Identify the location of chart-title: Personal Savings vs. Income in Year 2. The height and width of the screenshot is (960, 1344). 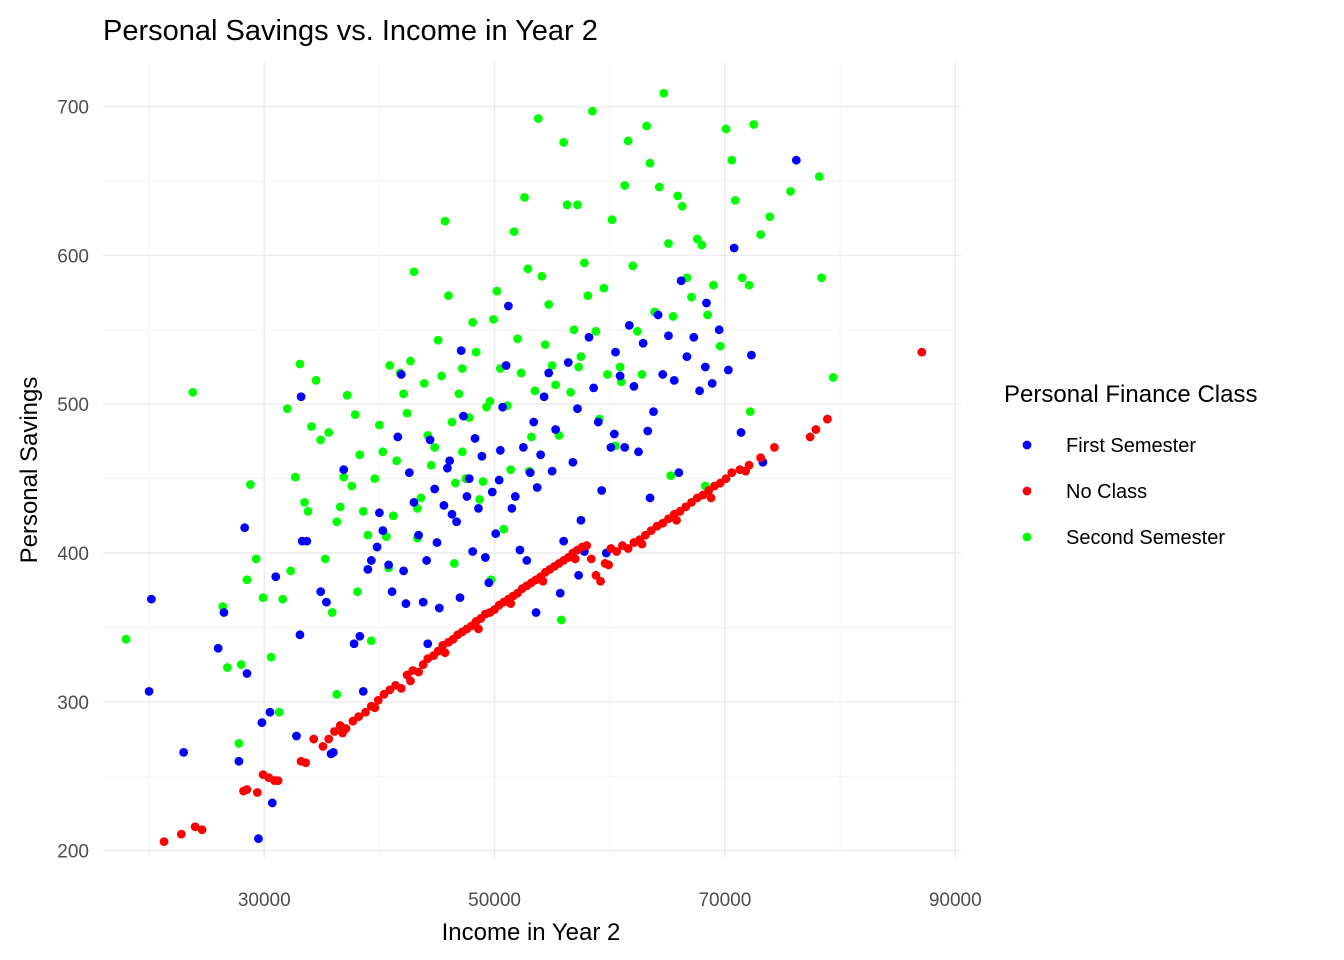
(350, 31).